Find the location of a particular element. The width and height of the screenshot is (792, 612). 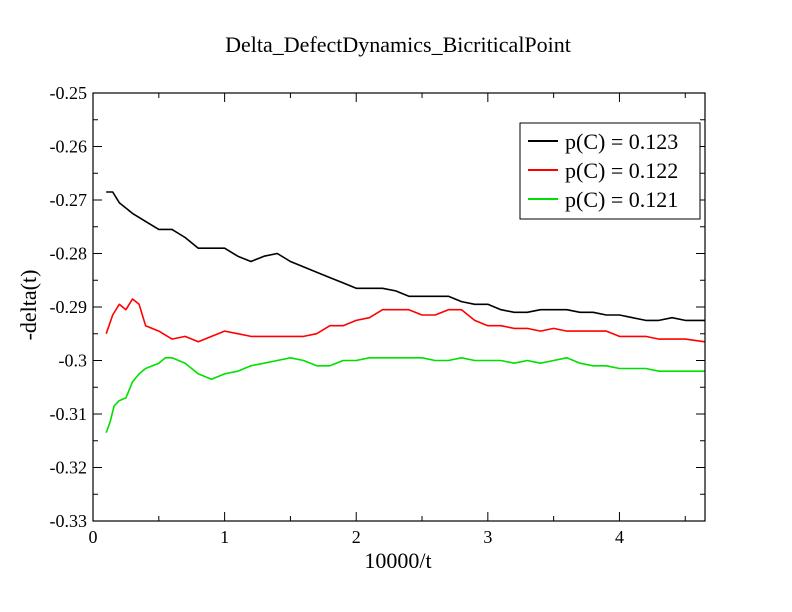

legend: p(C) = 0.123 p(C) = 0.122 p(C) = 0.121 is located at coordinates (610, 171).